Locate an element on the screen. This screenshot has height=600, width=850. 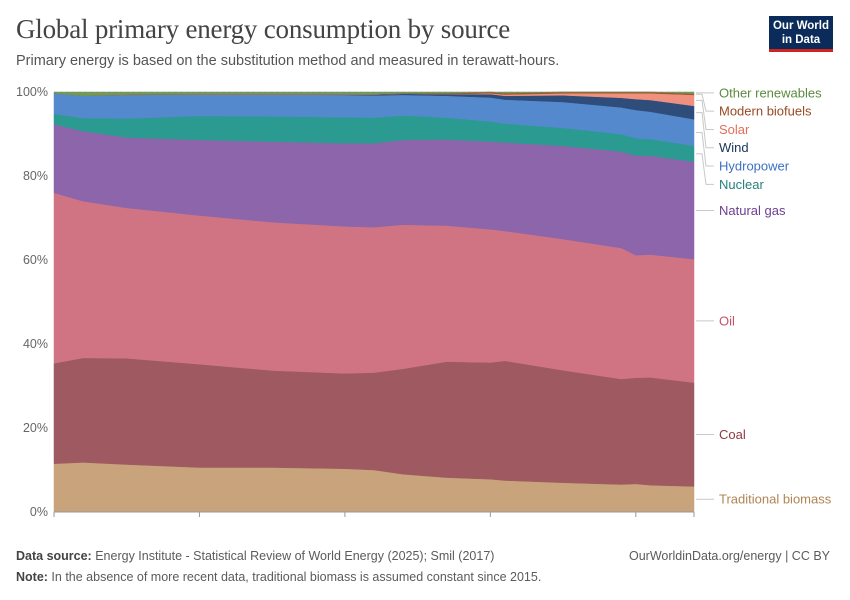
series-label-hydropower: Hydropower is located at coordinates (754, 166).